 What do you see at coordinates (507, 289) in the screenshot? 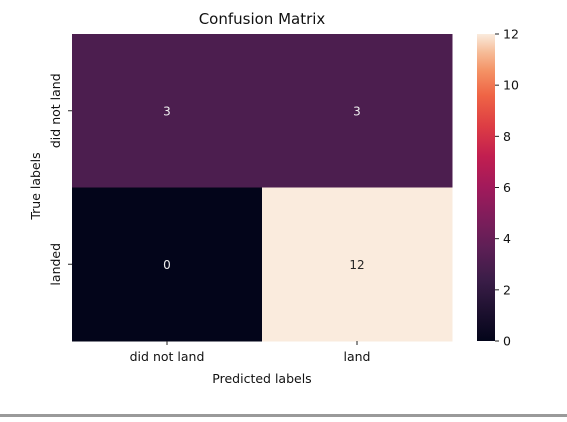
I see `colorbar-tick-label: 2` at bounding box center [507, 289].